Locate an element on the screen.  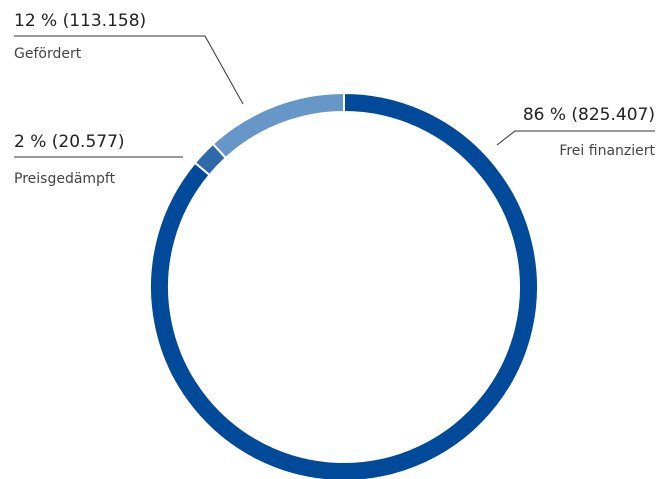
label-gefoerdert: 12 % (113.158) Gefördert is located at coordinates (129, 58).